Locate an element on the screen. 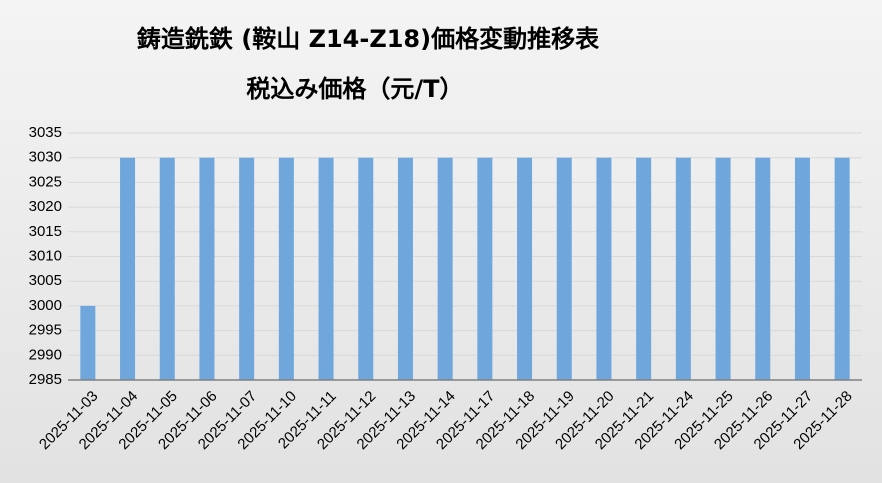  y-tick-label: 2995 is located at coordinates (45, 330).